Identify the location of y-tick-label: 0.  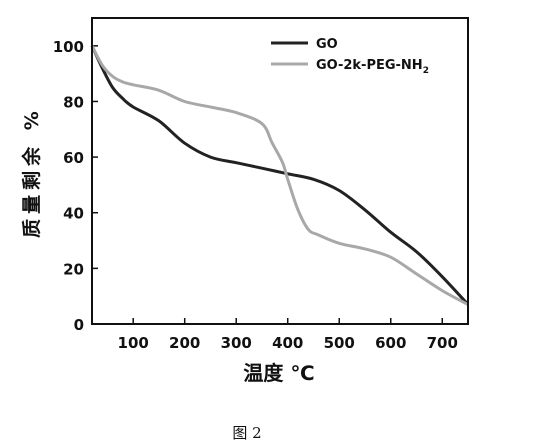
(79, 325).